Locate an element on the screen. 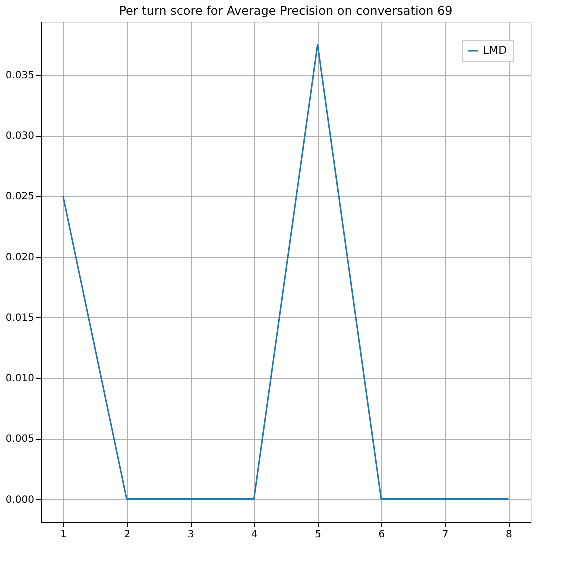  x-tick-label: 7 is located at coordinates (445, 535).